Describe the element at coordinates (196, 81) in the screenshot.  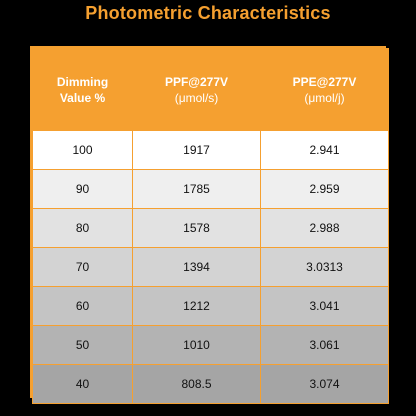
I see `header-ppf-line1: PPF@277V` at that location.